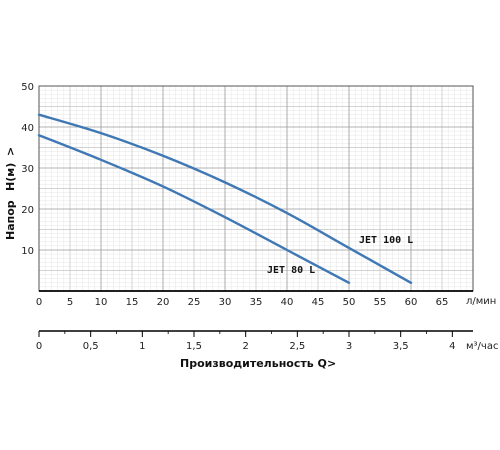 This screenshot has width=500, height=450. Describe the element at coordinates (318, 302) in the screenshot. I see `x-tick-label: 45` at that location.